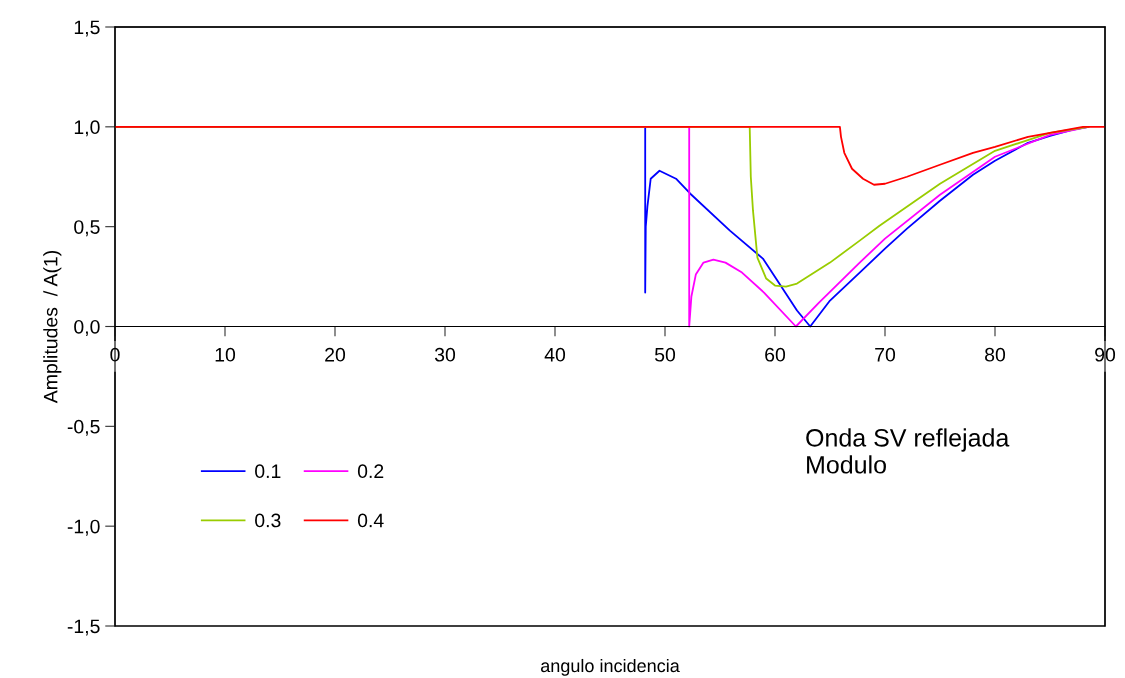 The height and width of the screenshot is (678, 1125). Describe the element at coordinates (335, 354) in the screenshot. I see `x-tick-label: 20` at that location.